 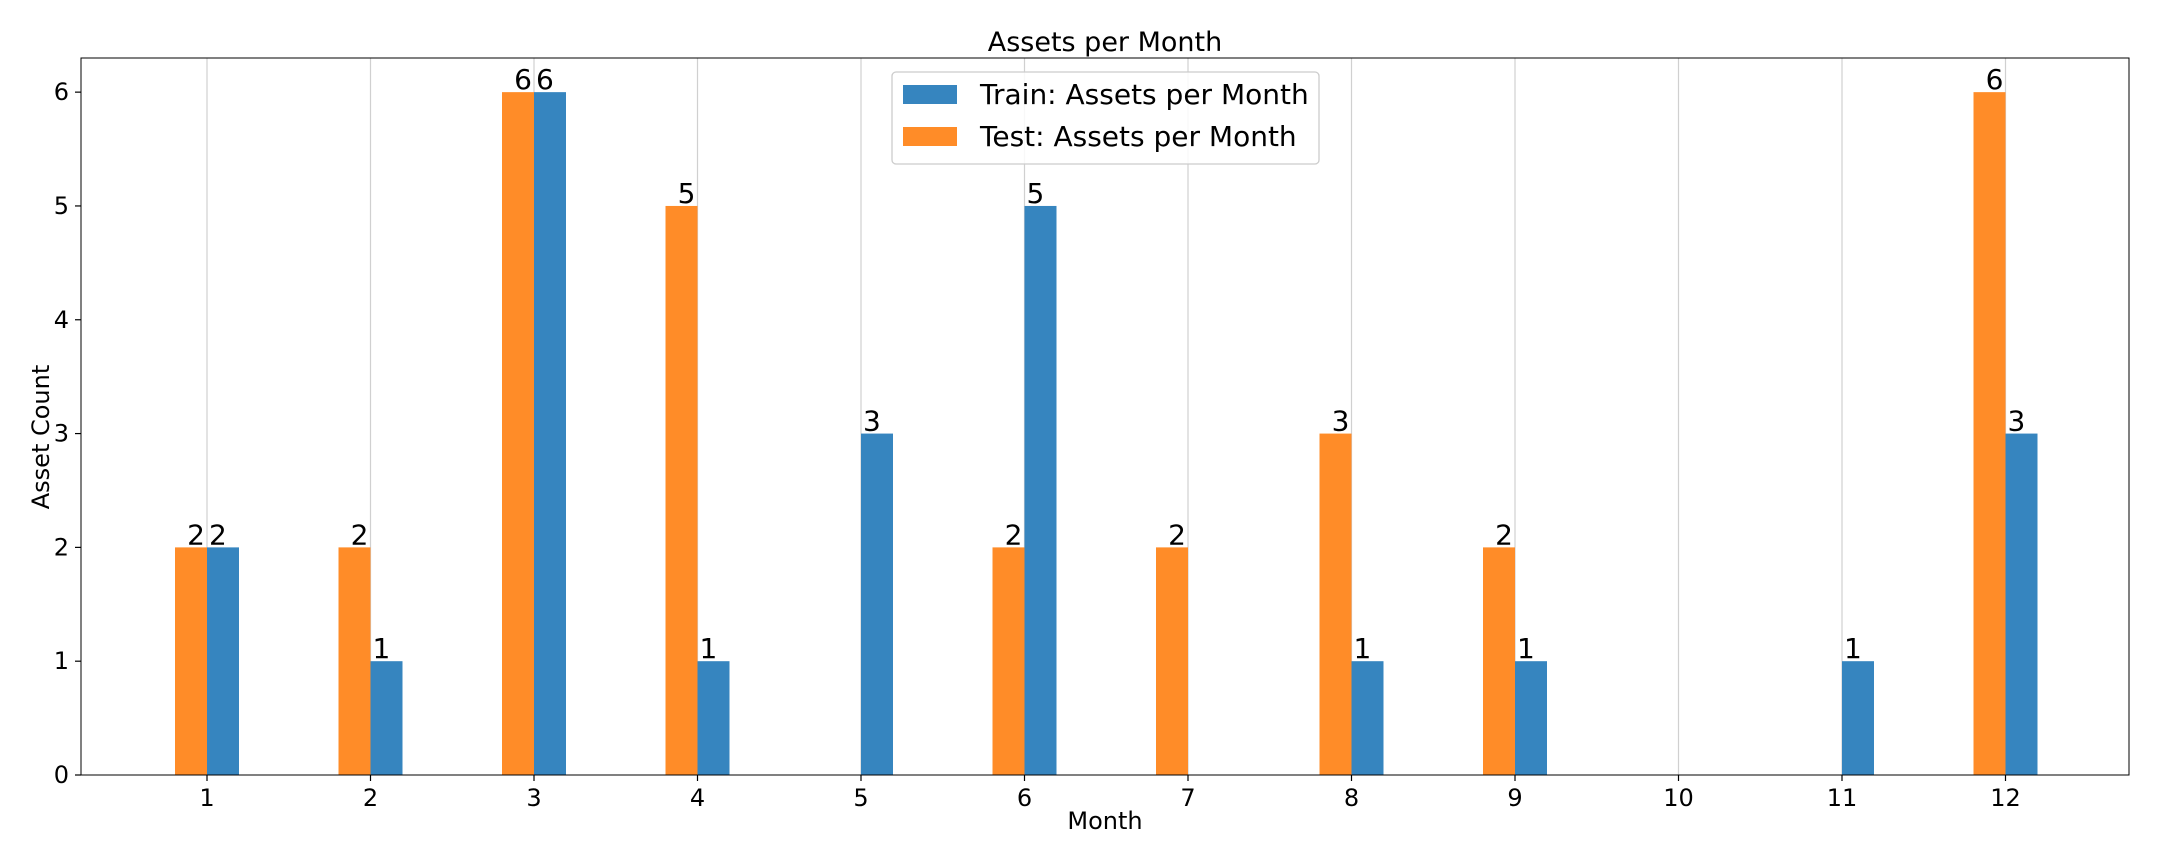 What do you see at coordinates (687, 193) in the screenshot?
I see `bar-label-test: 5` at bounding box center [687, 193].